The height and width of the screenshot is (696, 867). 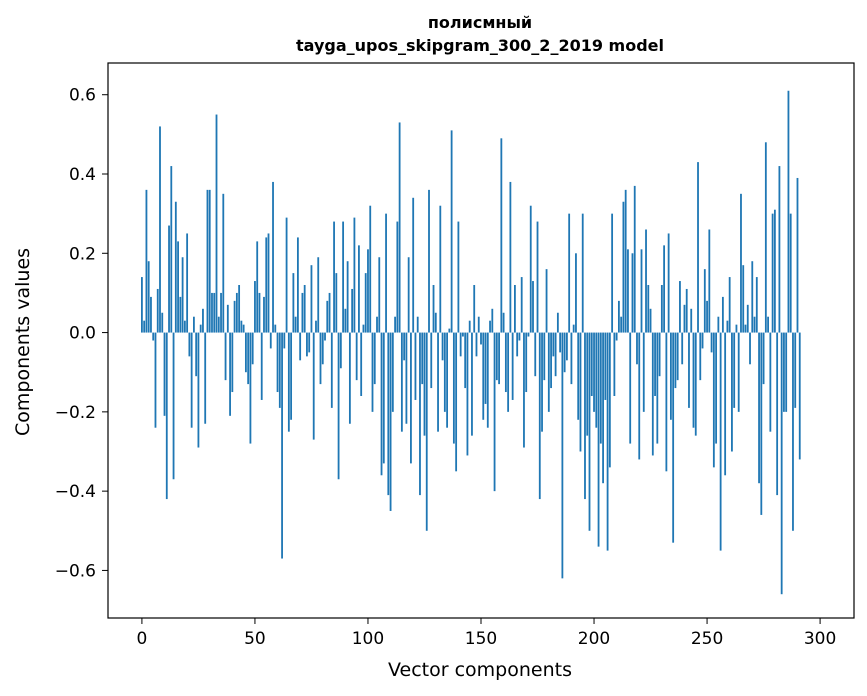 I want to click on x-tick-label: 200, so click(x=594, y=639).